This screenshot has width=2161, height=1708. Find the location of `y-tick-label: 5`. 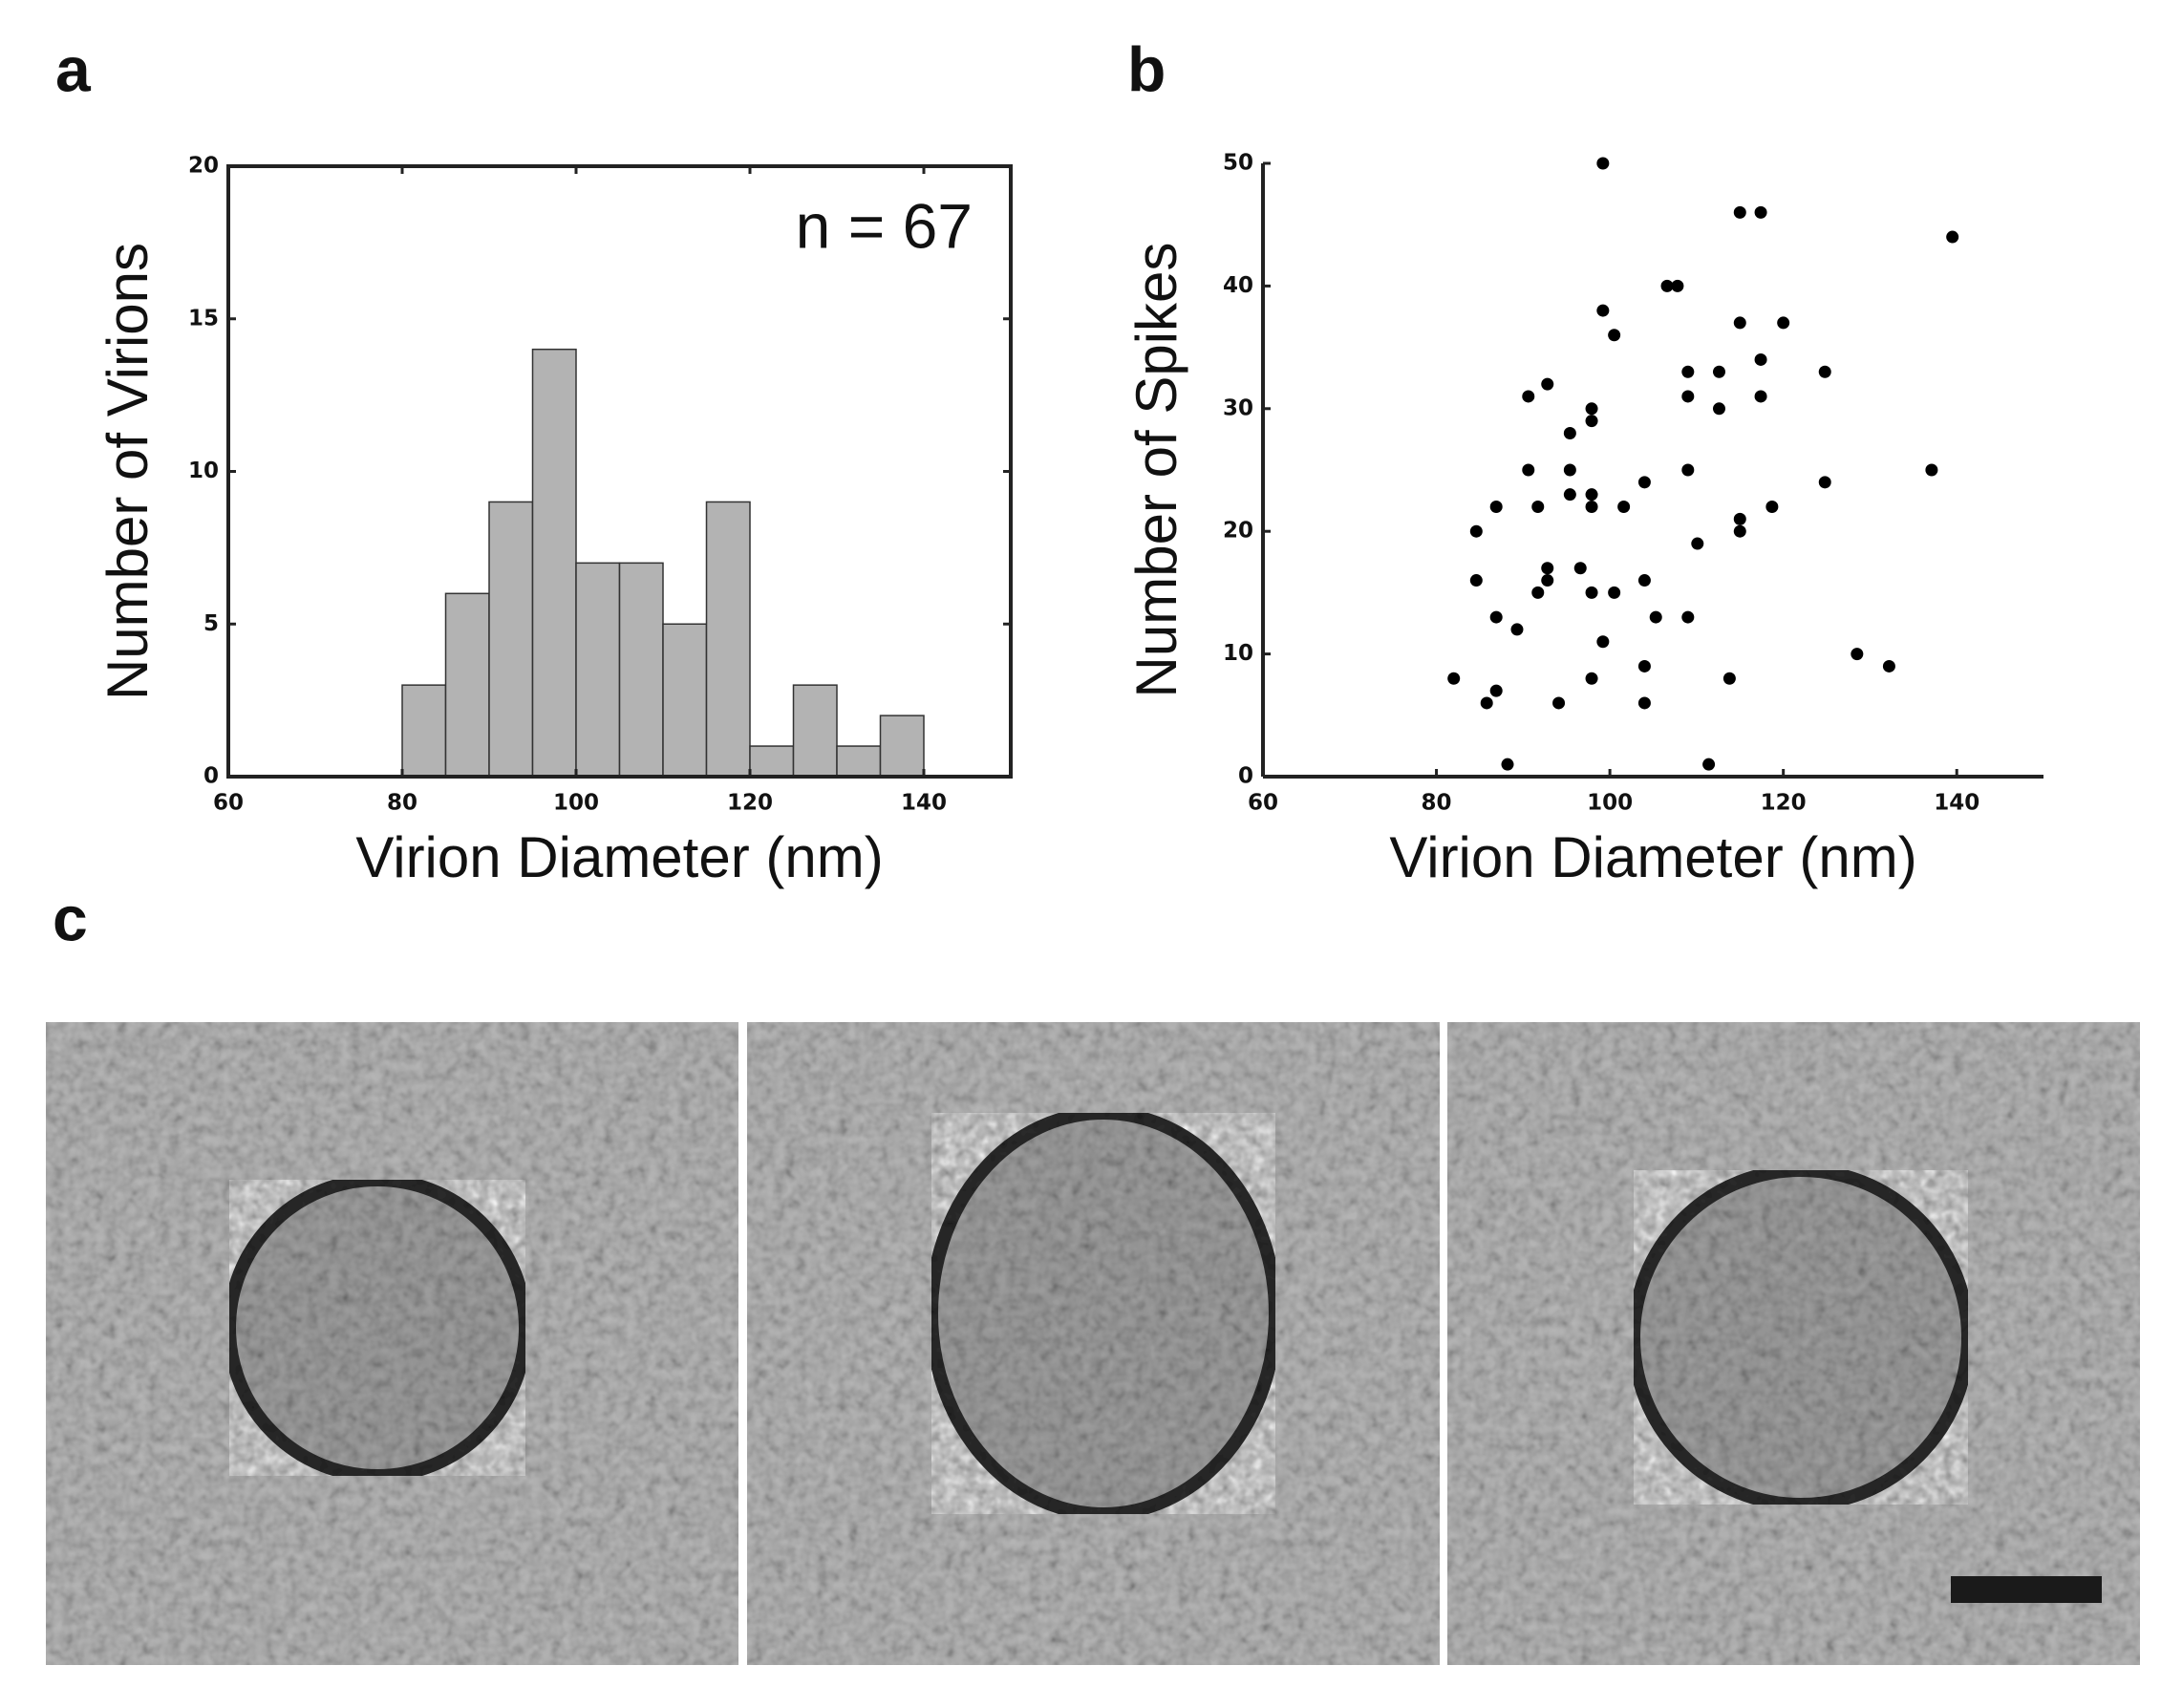

y-tick-label: 5 is located at coordinates (211, 623).